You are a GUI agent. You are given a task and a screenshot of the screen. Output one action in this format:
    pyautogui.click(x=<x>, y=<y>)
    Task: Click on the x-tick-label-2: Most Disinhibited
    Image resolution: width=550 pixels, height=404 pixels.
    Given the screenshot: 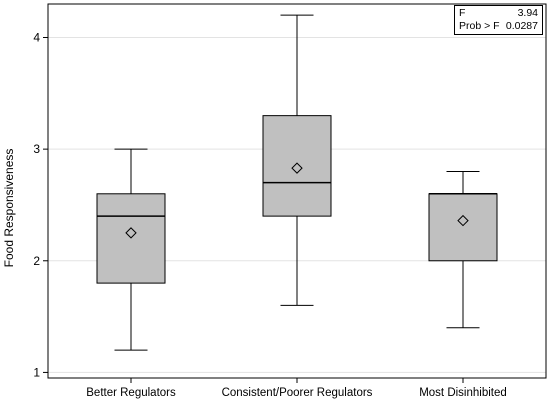 What is the action you would take?
    pyautogui.click(x=463, y=393)
    